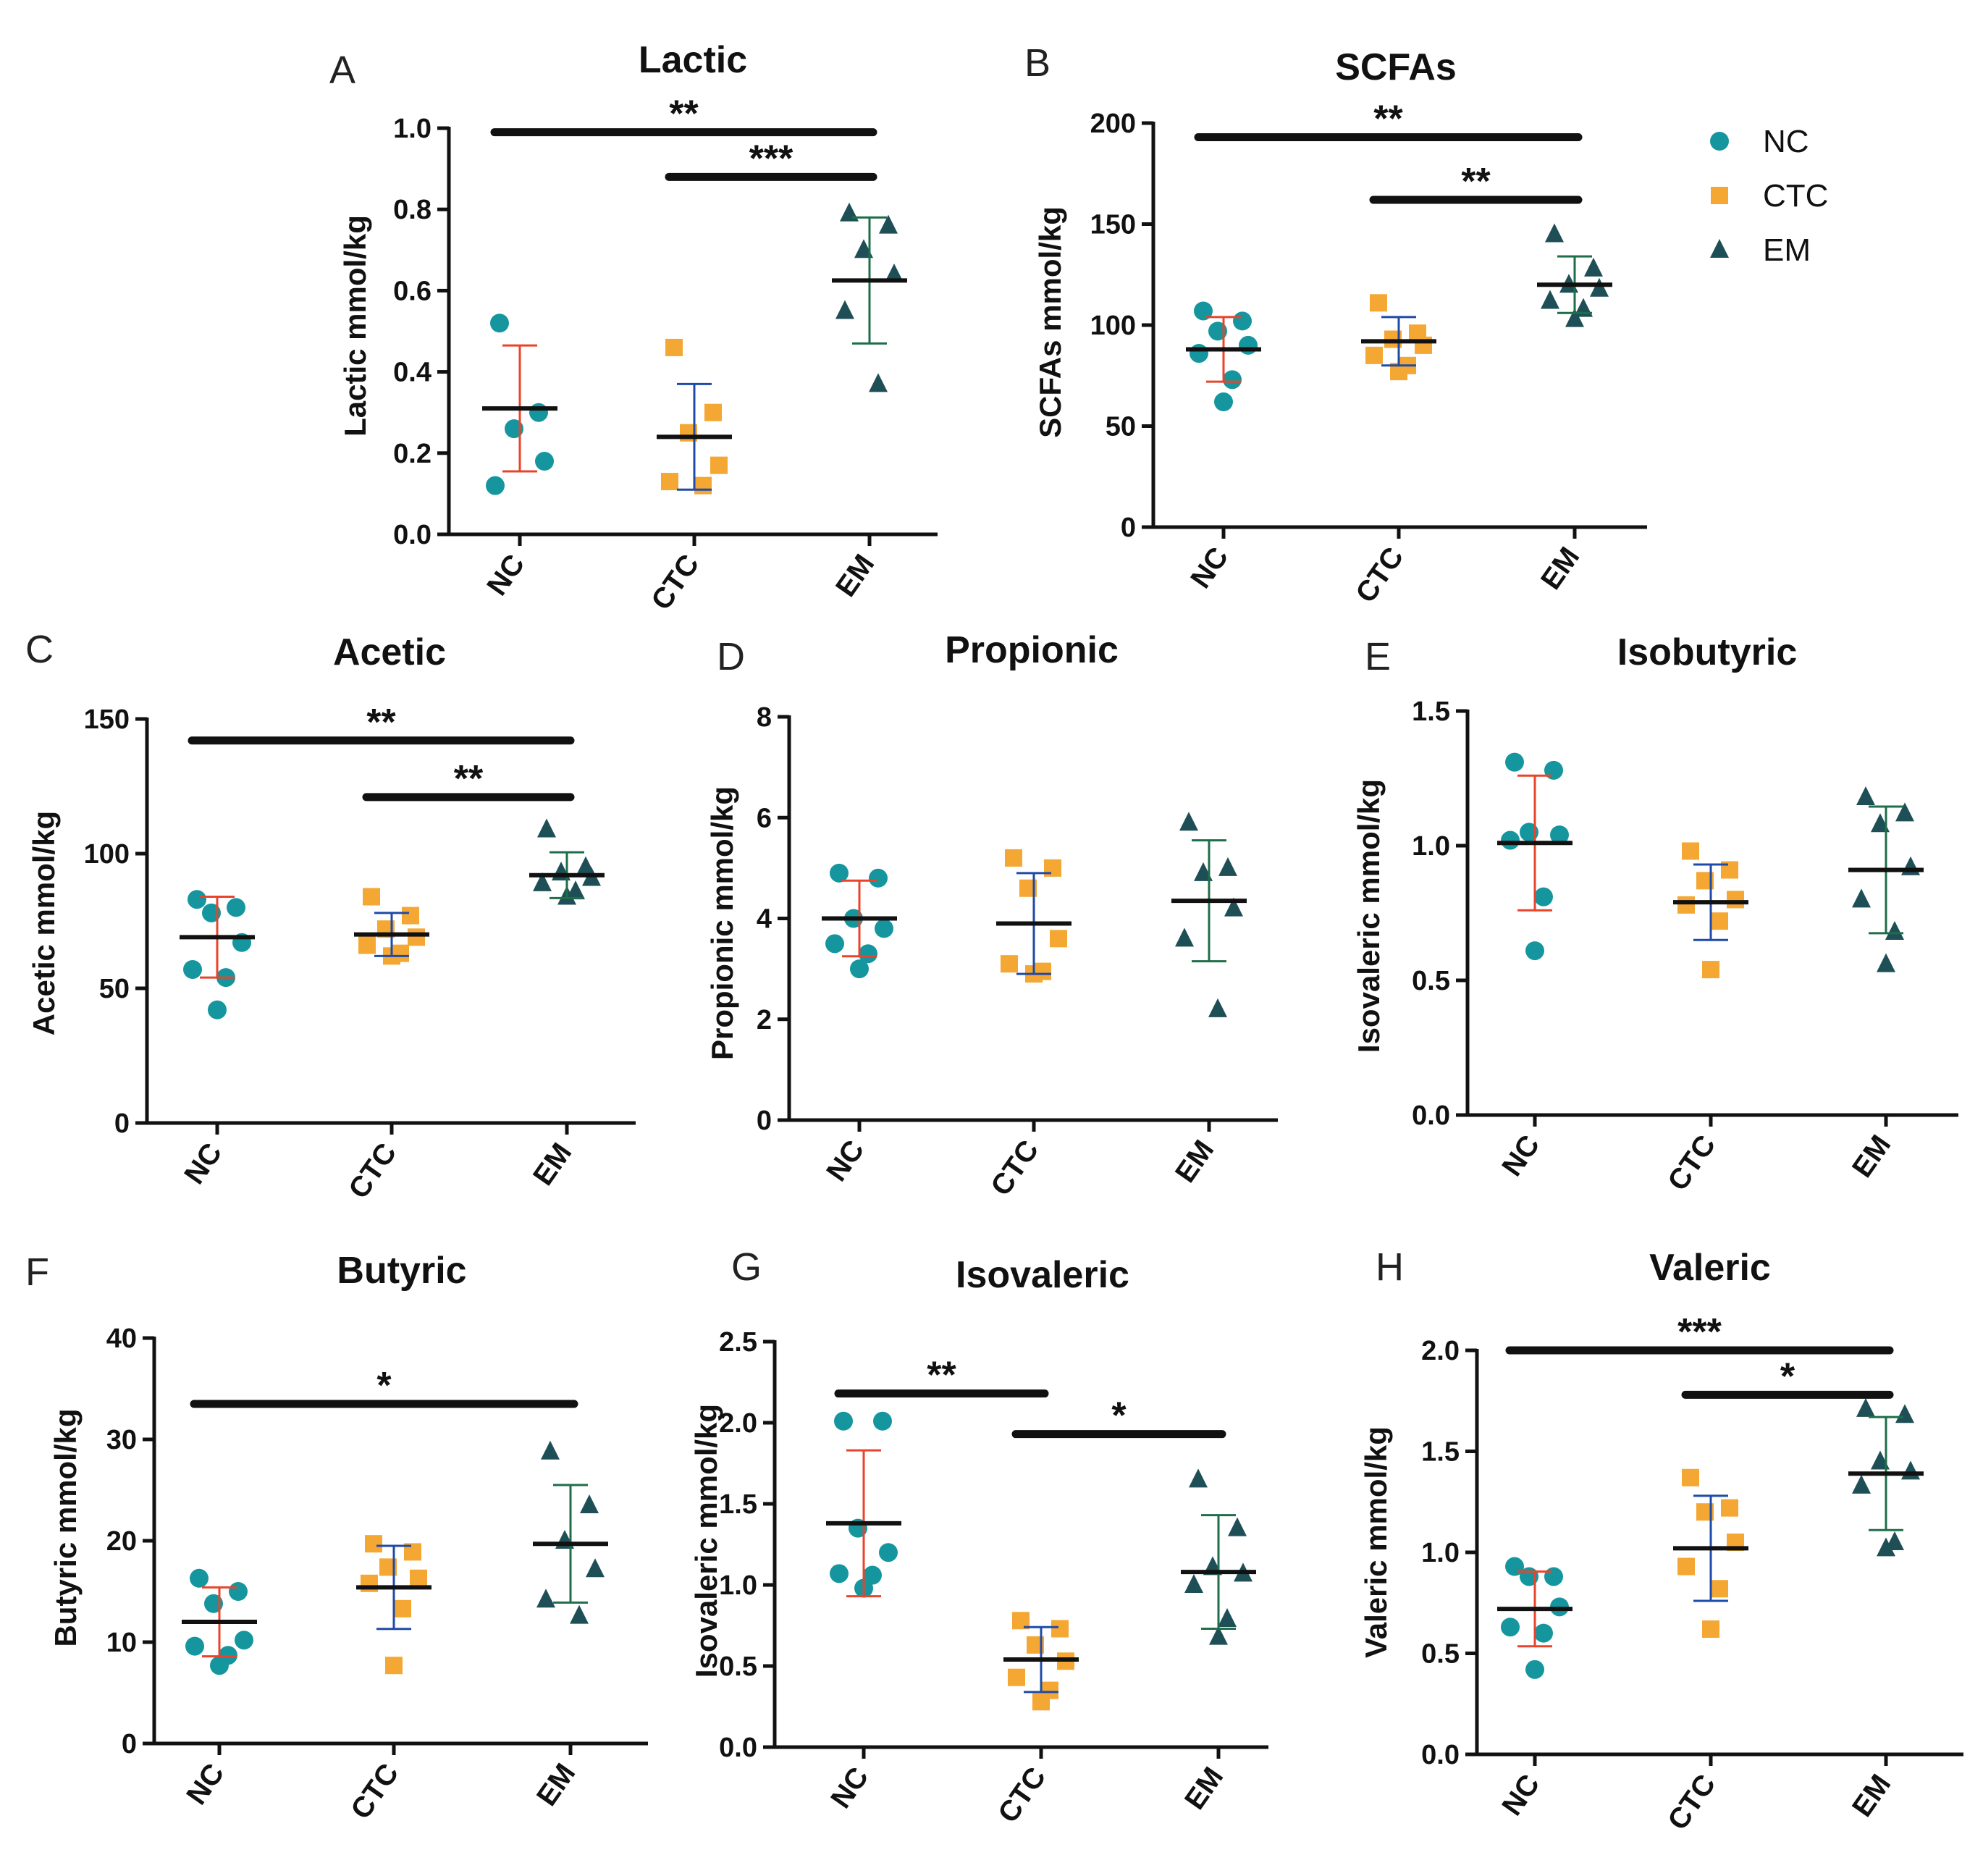  Describe the element at coordinates (1720, 141) in the screenshot. I see `legend-marker-nc` at that location.